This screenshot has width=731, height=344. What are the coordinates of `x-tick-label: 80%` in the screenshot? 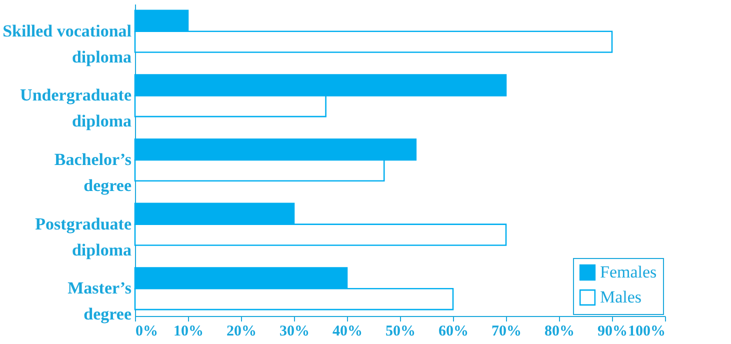 It's located at (559, 332).